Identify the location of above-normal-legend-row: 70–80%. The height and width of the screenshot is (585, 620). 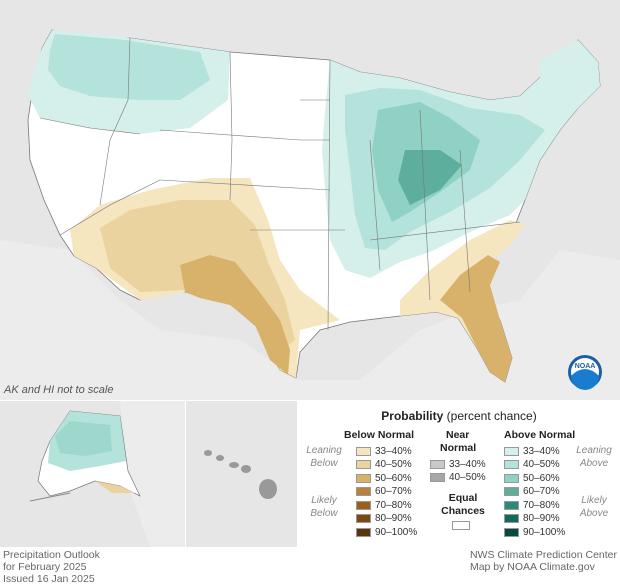
(532, 505).